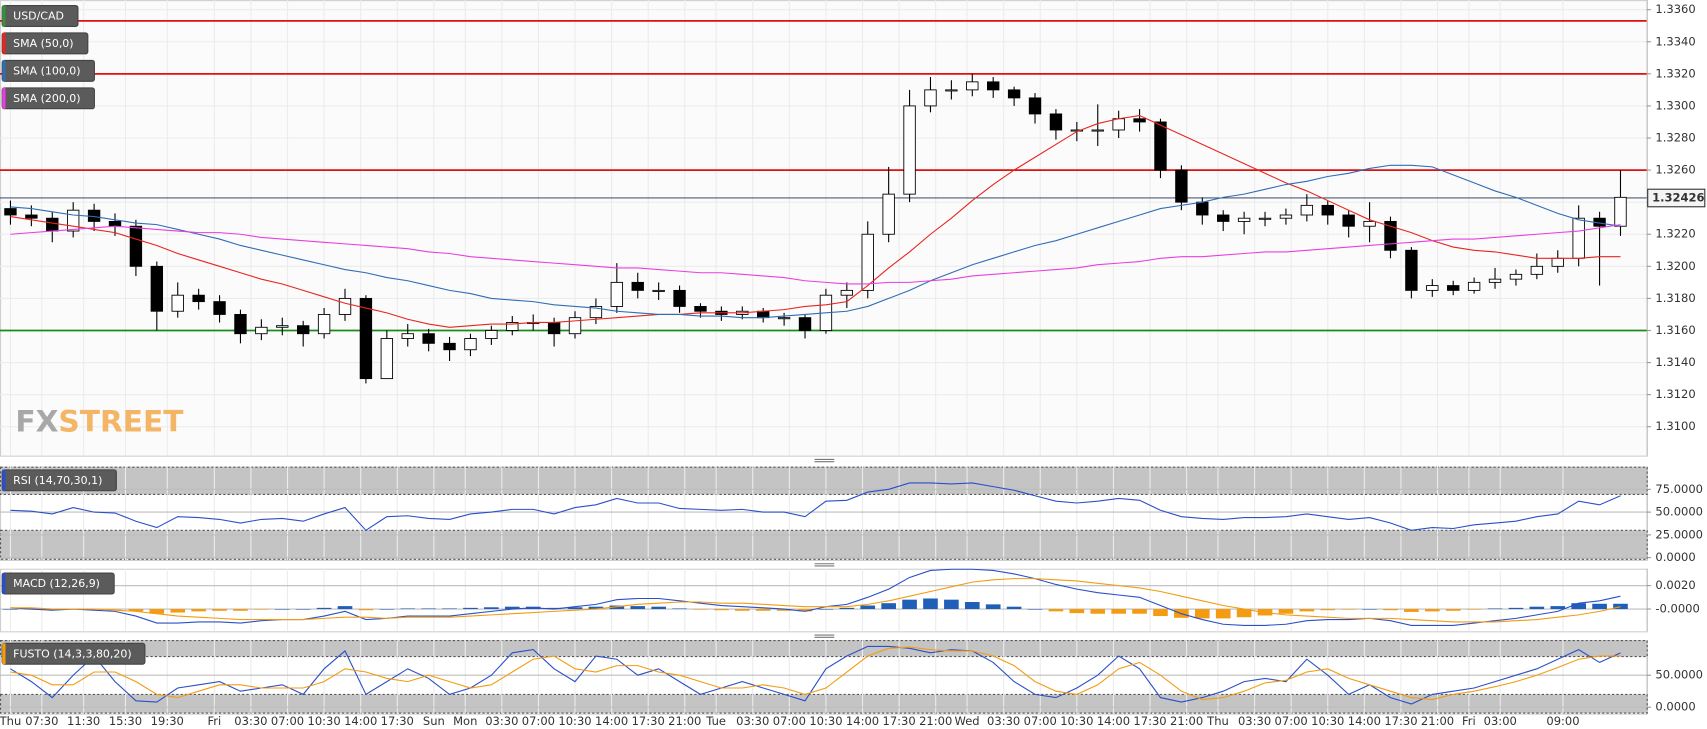 The width and height of the screenshot is (1707, 729). What do you see at coordinates (1186, 721) in the screenshot?
I see `x-tick-label: 21:00` at bounding box center [1186, 721].